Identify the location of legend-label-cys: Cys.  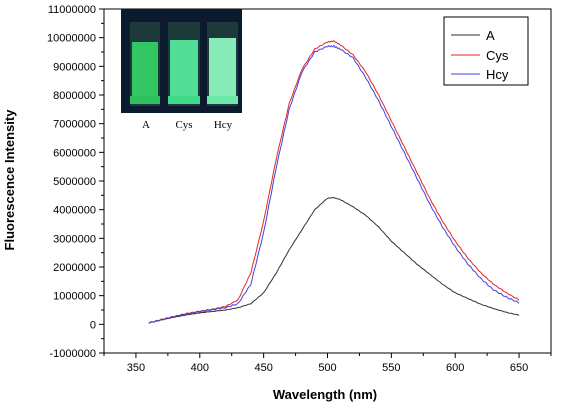
(497, 55).